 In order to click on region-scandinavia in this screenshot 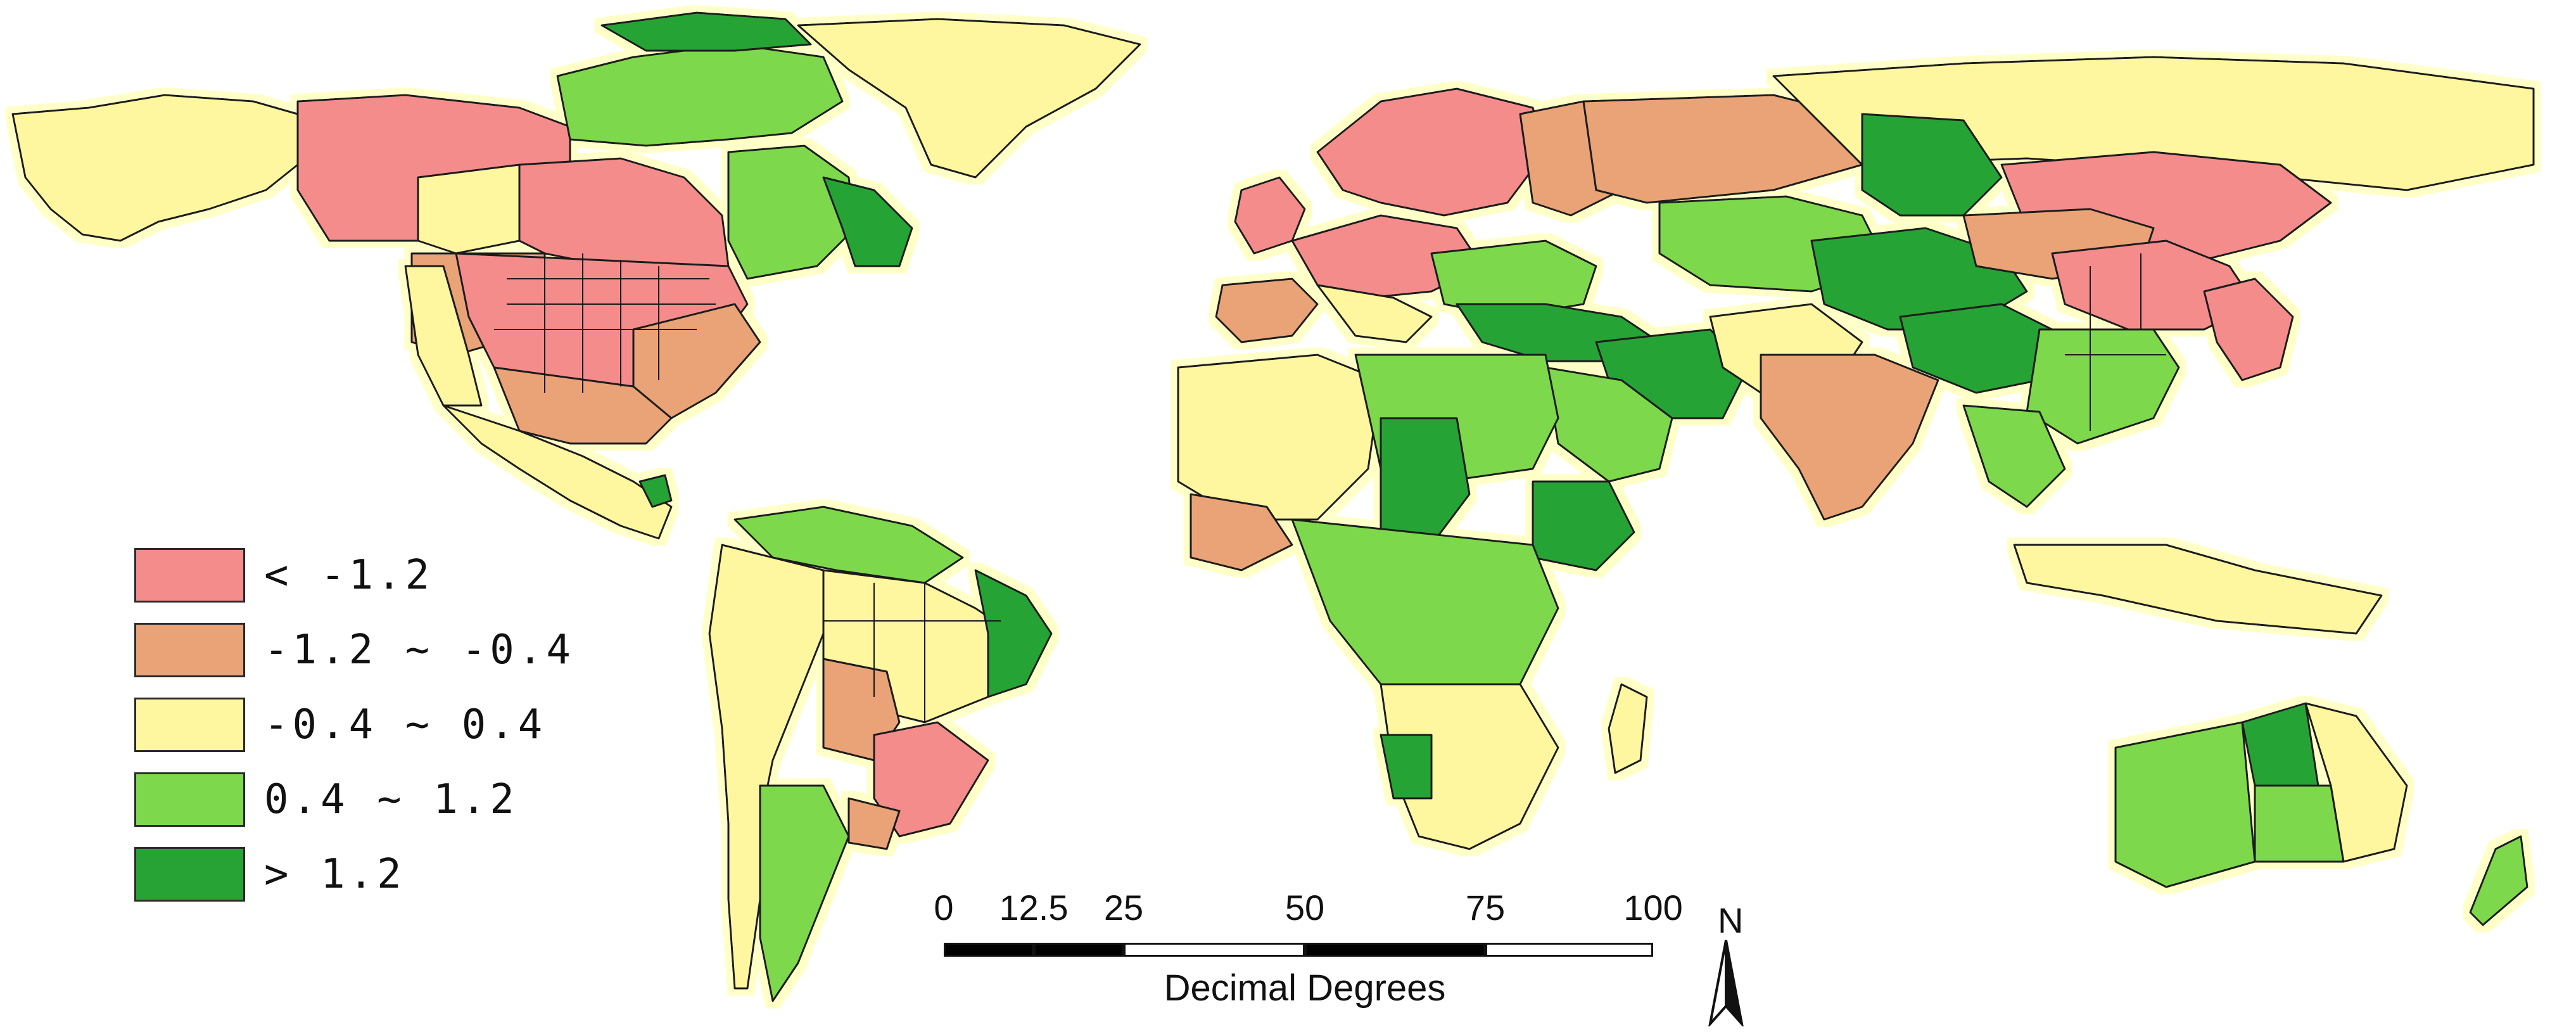, I will do `click(1431, 152)`.